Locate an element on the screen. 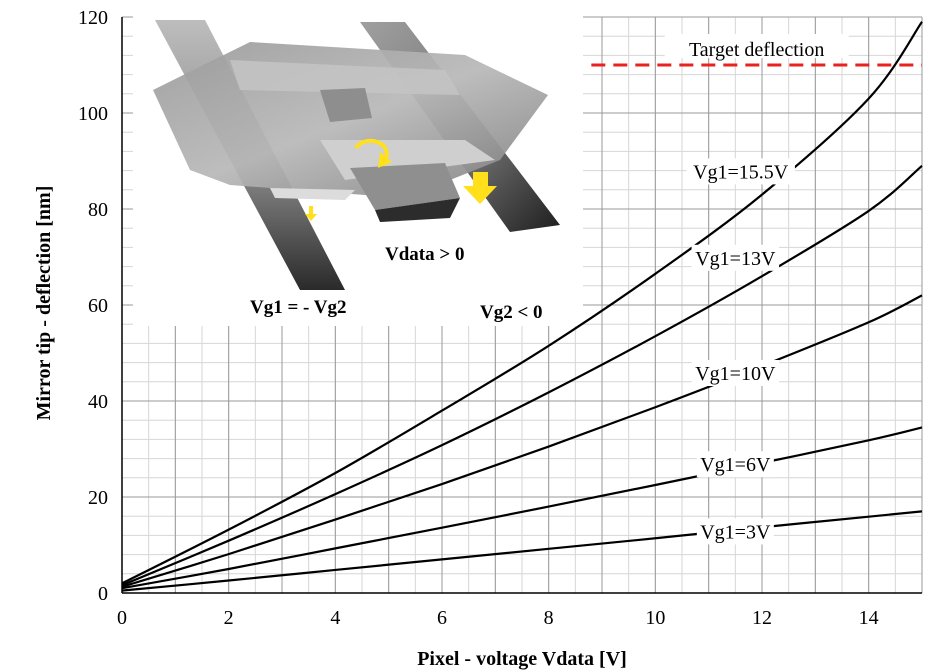  y-axis-title: Mirror tip - deflection [nm] is located at coordinates (44, 303).